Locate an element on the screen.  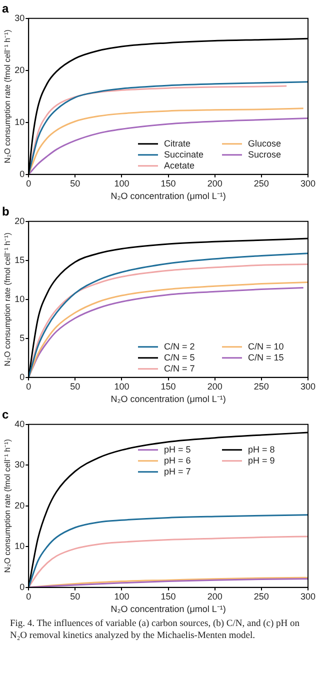
legend-label: Succinate is located at coordinates (184, 154).